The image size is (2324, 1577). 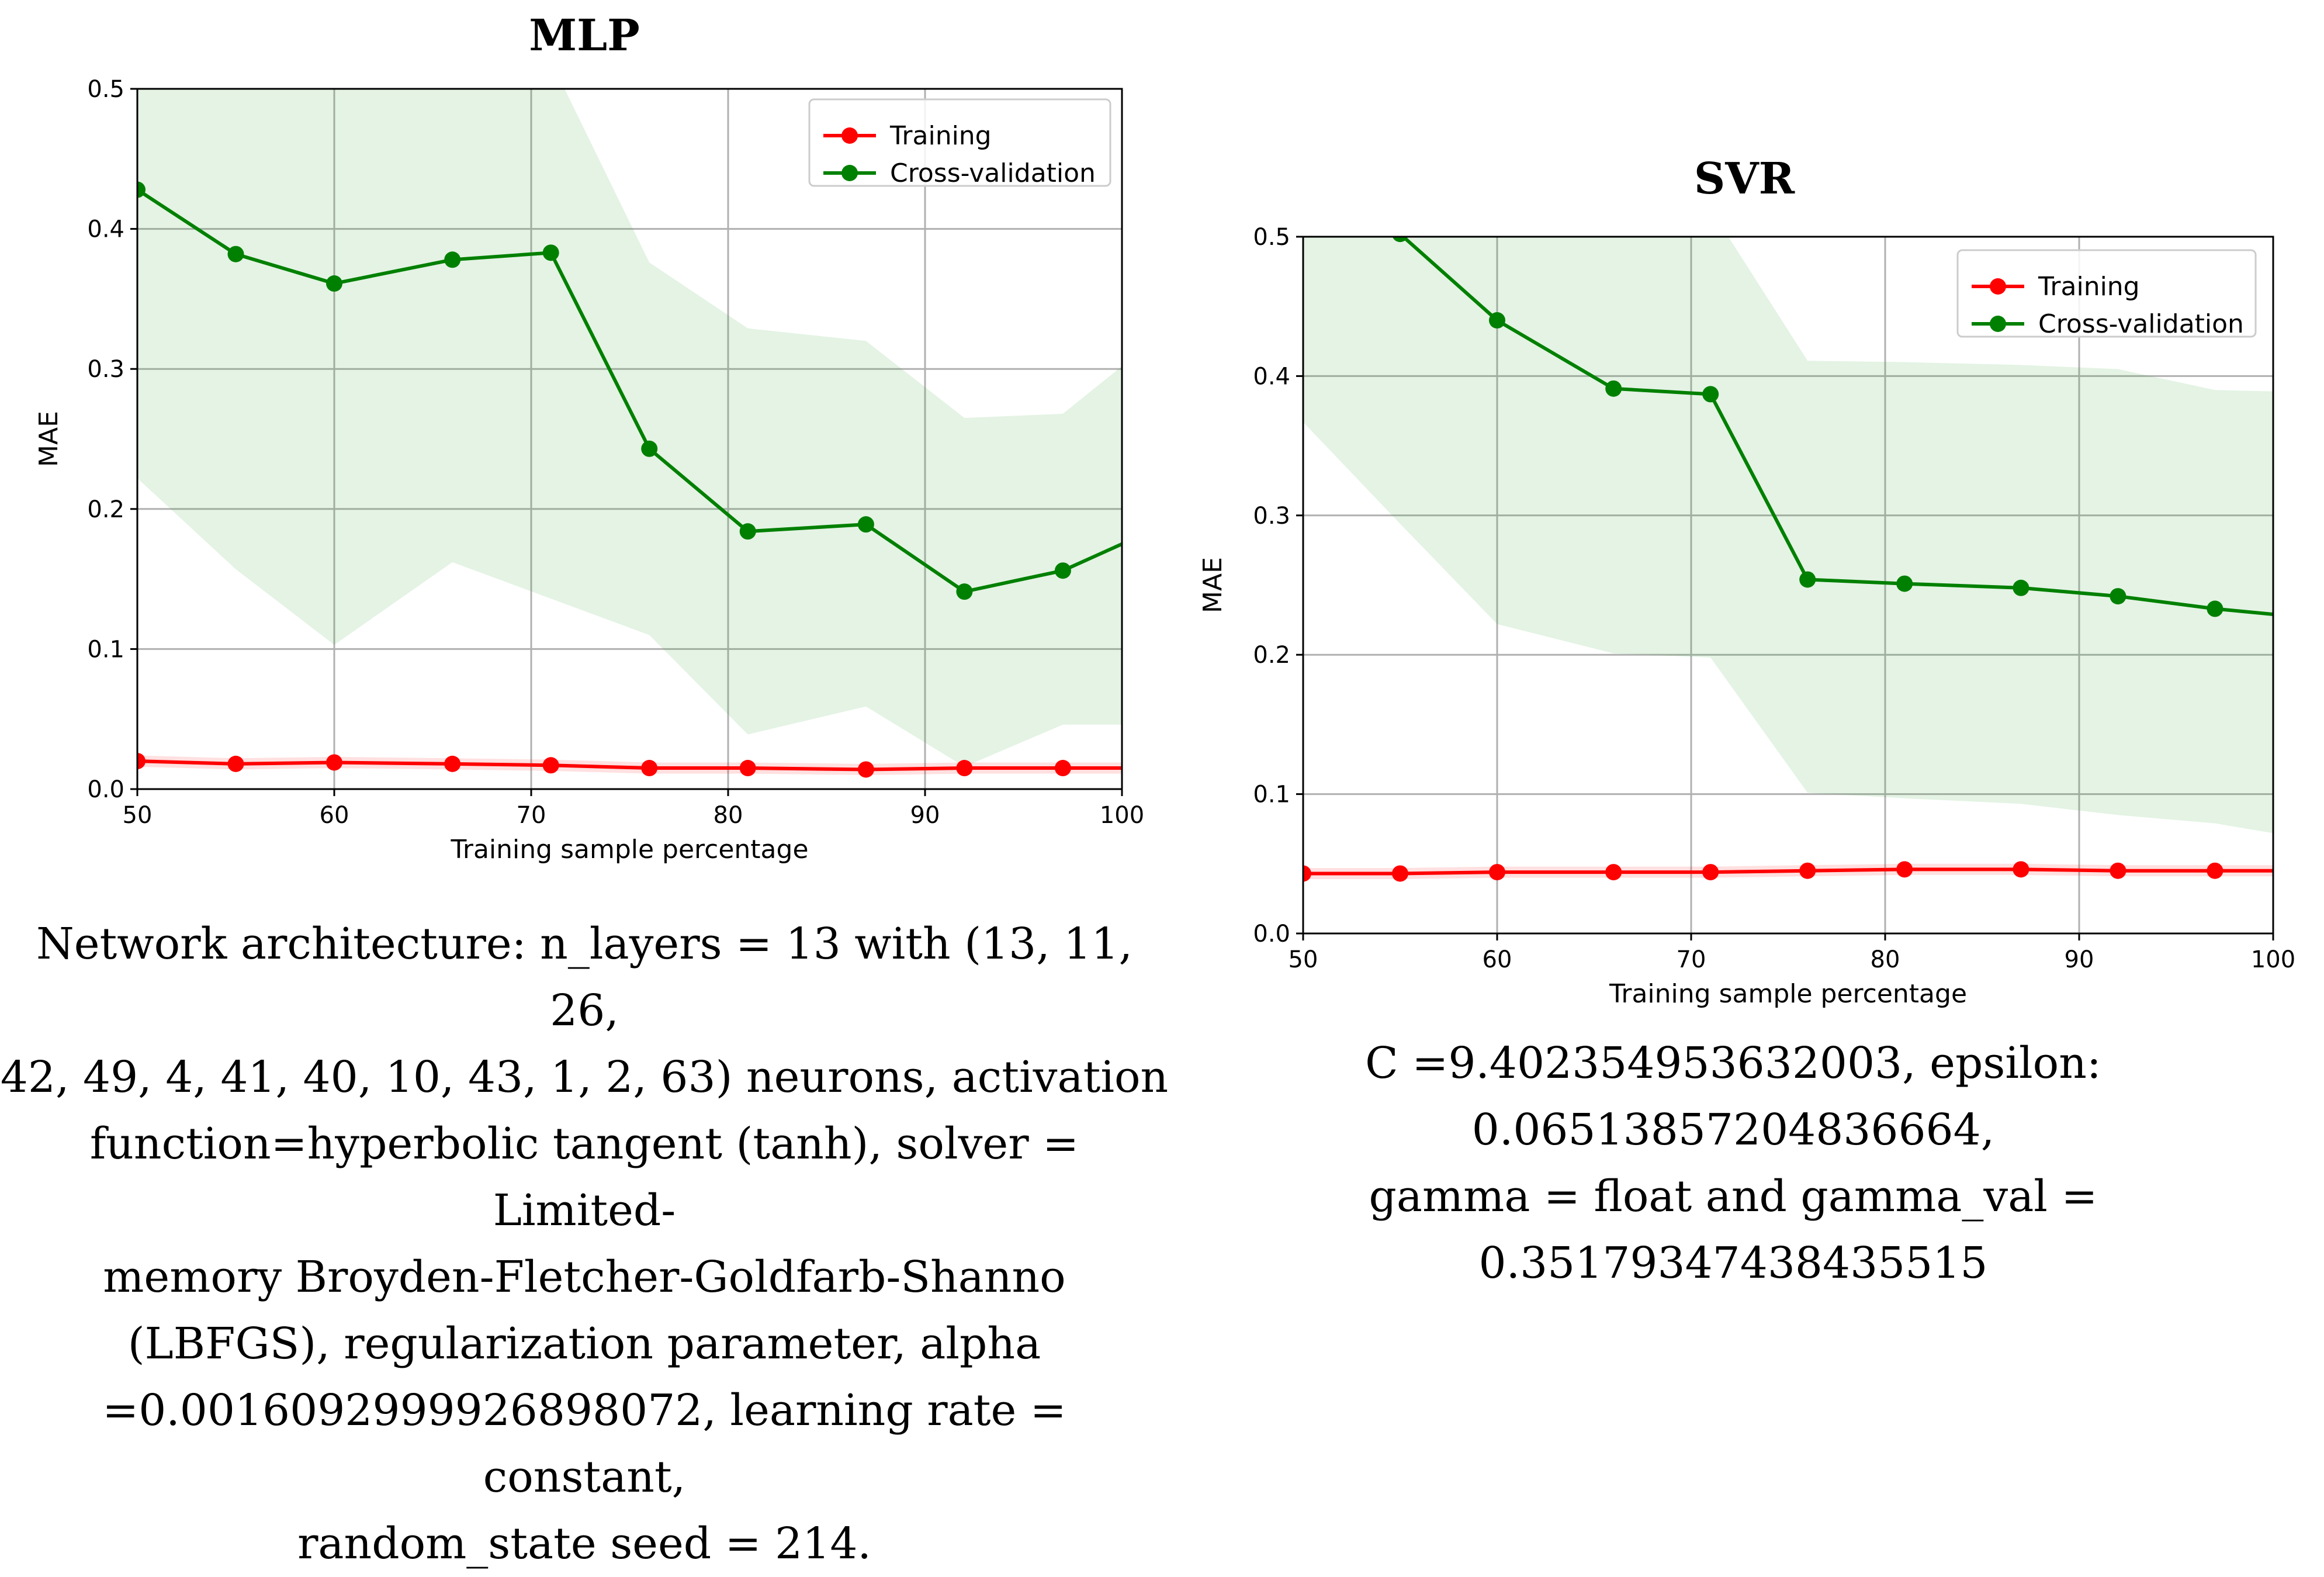 What do you see at coordinates (1998, 324) in the screenshot?
I see `svr-legend-marker-cross-validation` at bounding box center [1998, 324].